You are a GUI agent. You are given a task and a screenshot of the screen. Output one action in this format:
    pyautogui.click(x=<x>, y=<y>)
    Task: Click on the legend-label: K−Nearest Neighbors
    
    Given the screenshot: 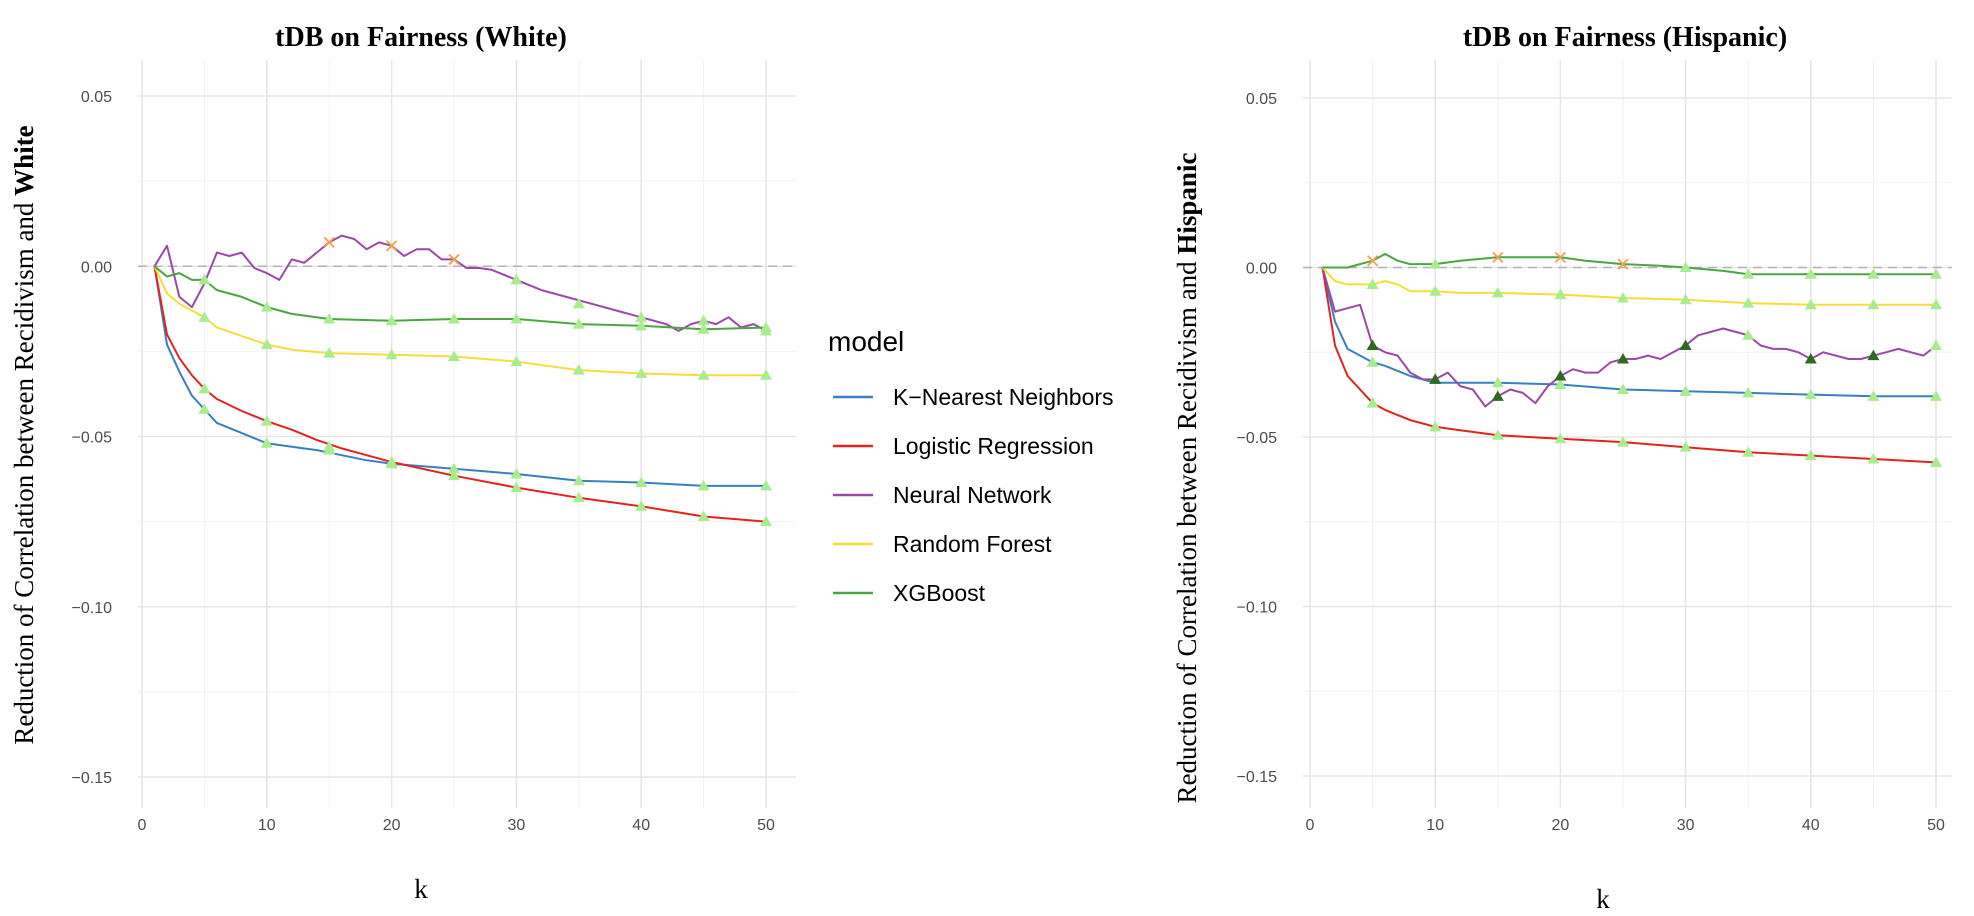 What is the action you would take?
    pyautogui.click(x=1003, y=397)
    